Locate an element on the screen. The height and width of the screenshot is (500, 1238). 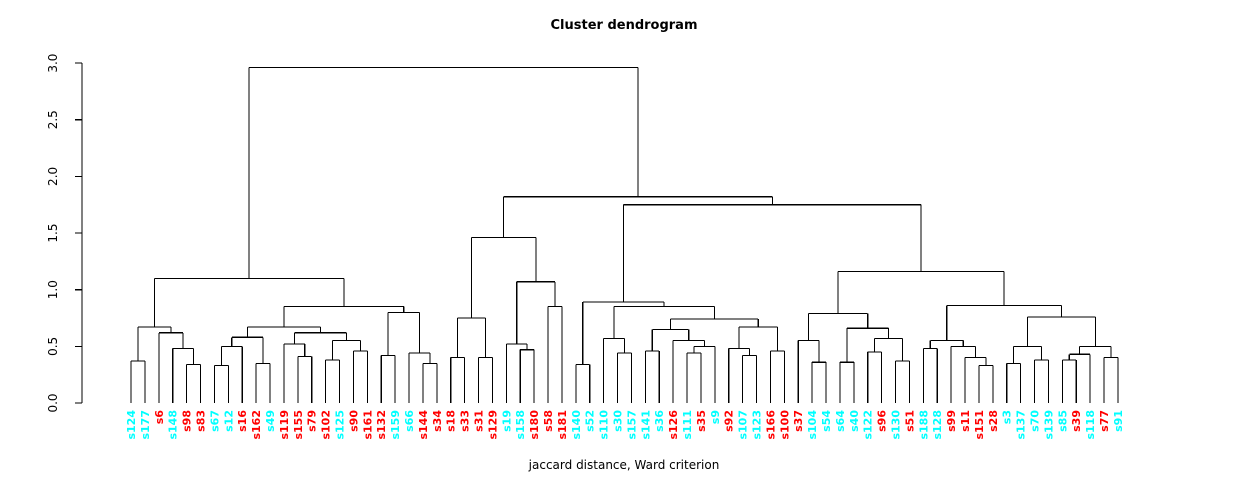
leaf-label-s161: s161 is located at coordinates (367, 425).